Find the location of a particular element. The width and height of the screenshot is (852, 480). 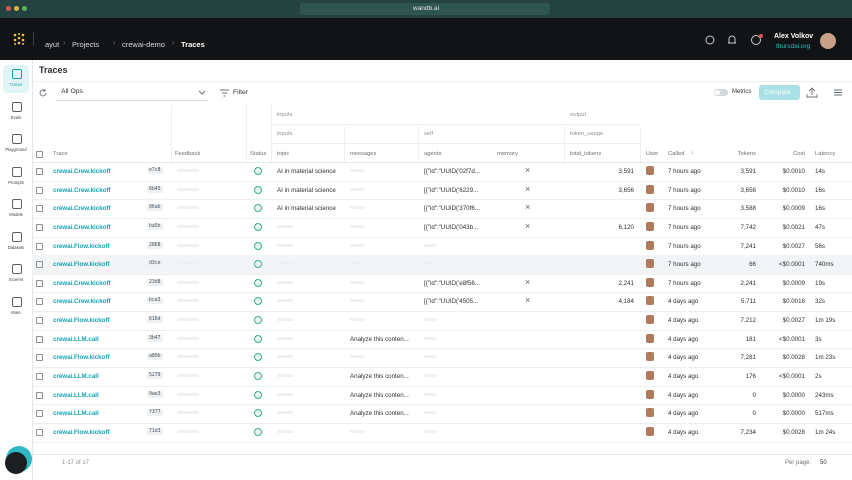

sidebar-item: Prompts is located at coordinates (16, 177).